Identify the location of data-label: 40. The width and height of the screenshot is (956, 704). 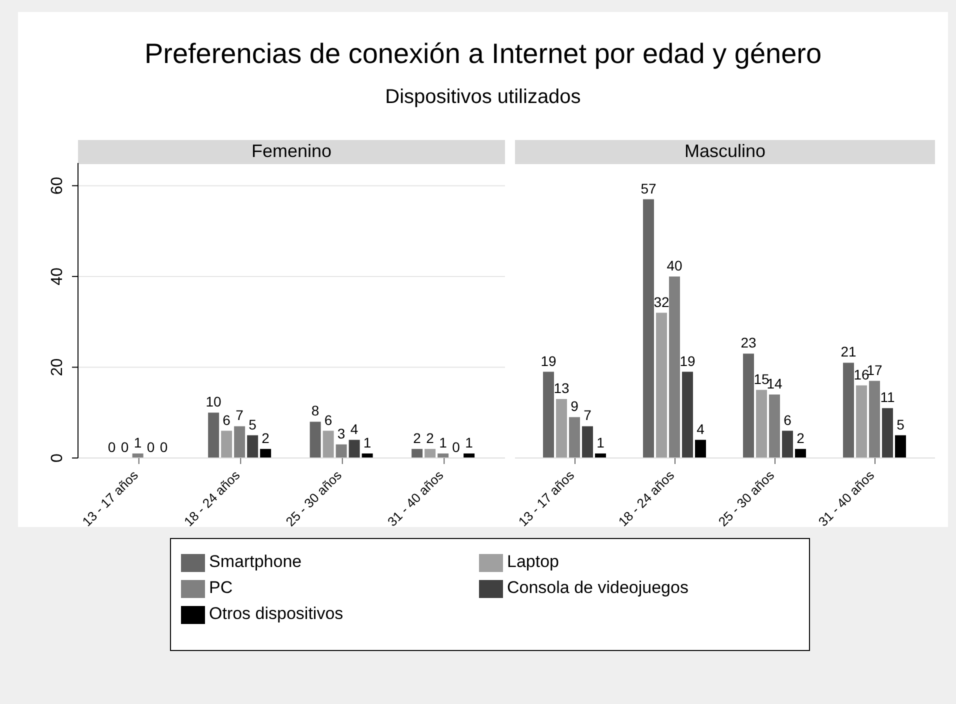
(674, 265).